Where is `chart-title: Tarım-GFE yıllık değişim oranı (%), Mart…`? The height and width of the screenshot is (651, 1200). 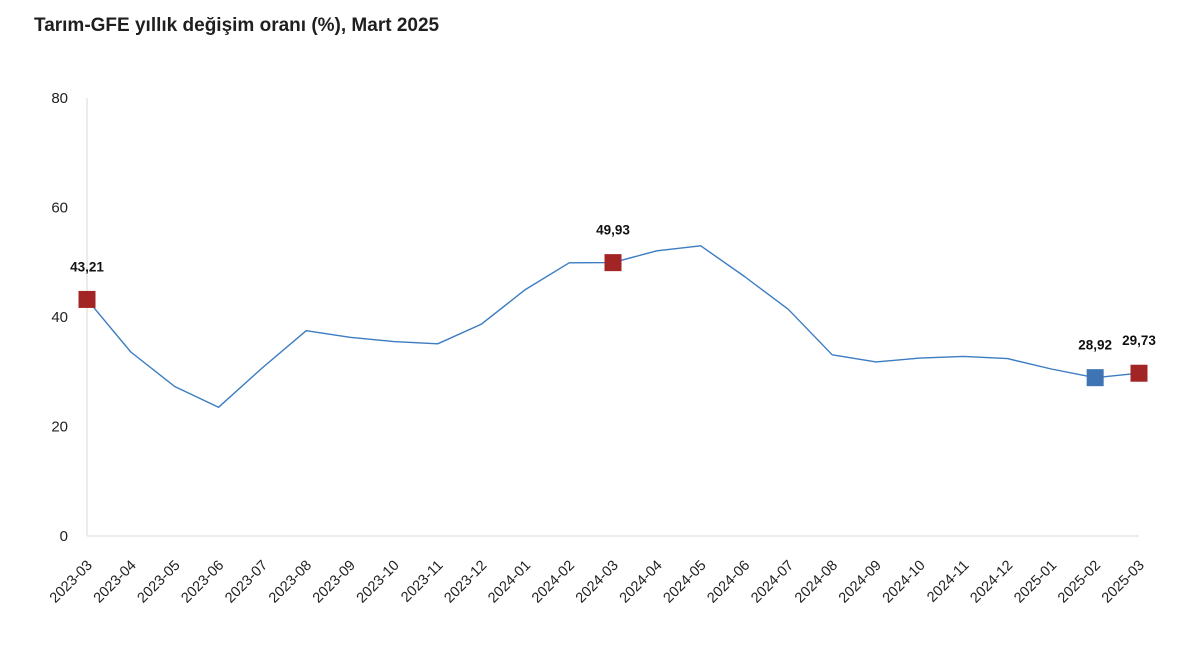
chart-title: Tarım-GFE yıllık değişim oranı (%), Mart… is located at coordinates (237, 25).